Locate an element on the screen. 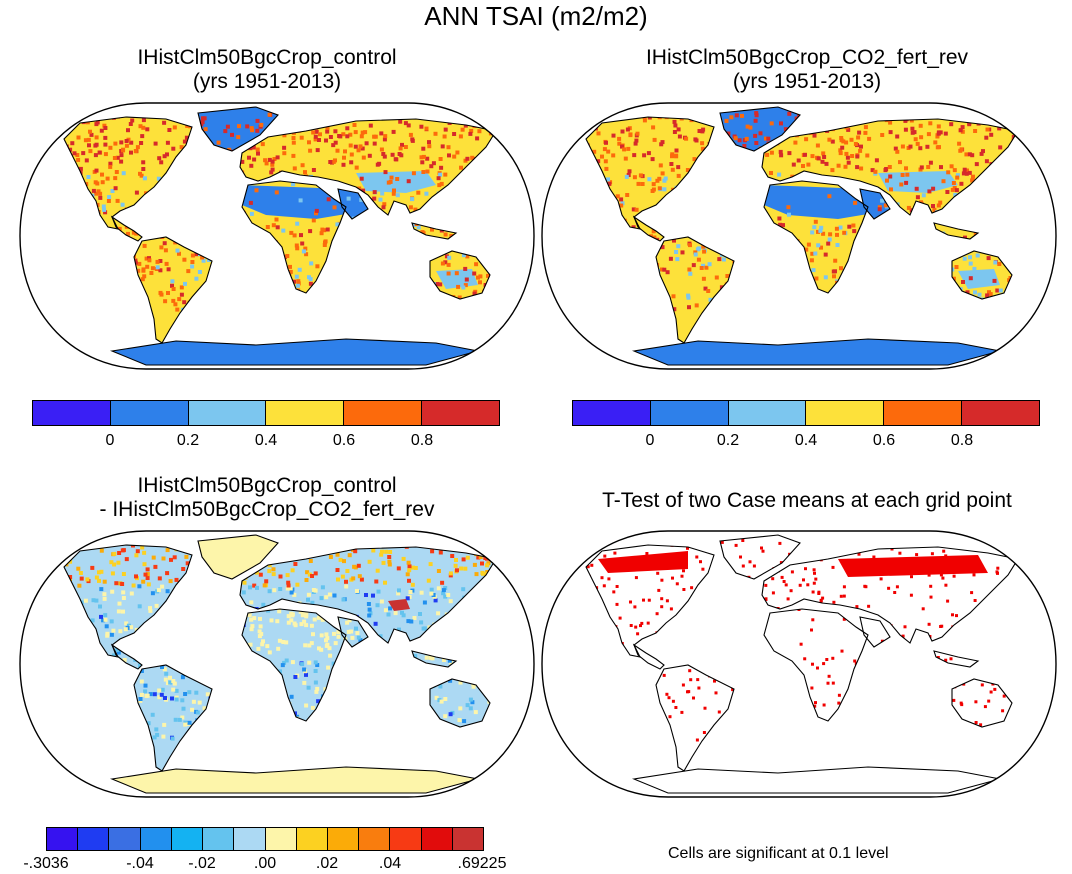  cbar1-tick: 0 is located at coordinates (110, 440).